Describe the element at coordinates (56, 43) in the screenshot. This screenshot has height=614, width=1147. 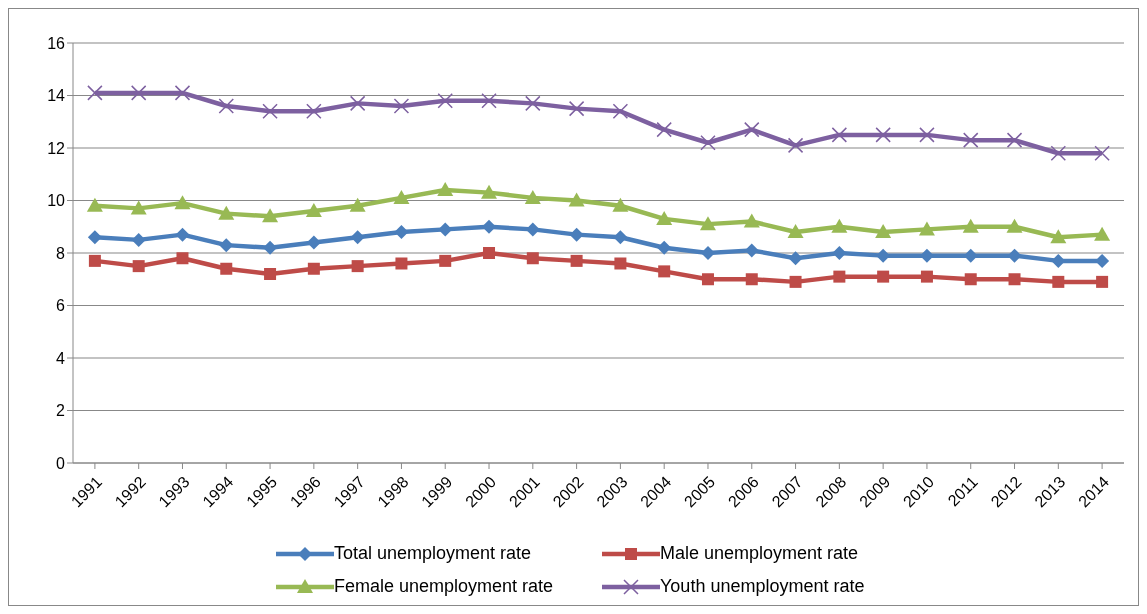
I see `y-tick-label: 16` at that location.